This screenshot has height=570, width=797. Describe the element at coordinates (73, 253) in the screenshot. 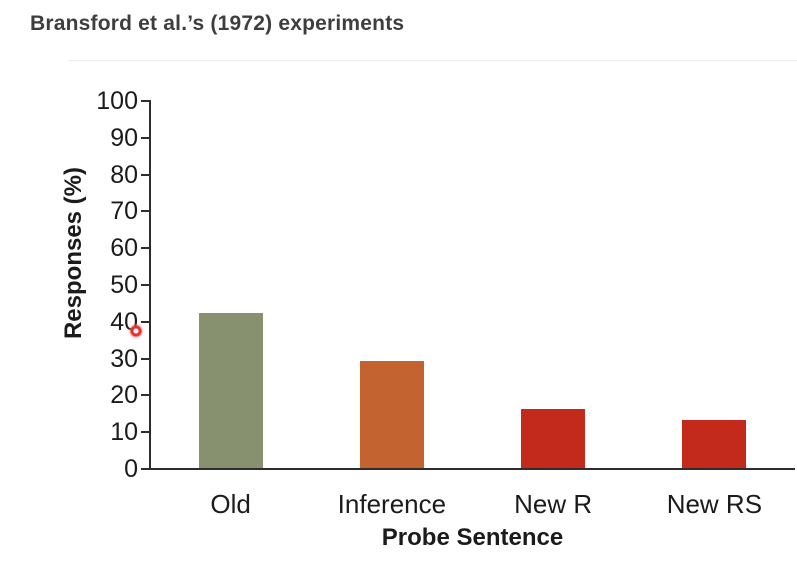

I see `y-axis-title: Responses (%)` at that location.